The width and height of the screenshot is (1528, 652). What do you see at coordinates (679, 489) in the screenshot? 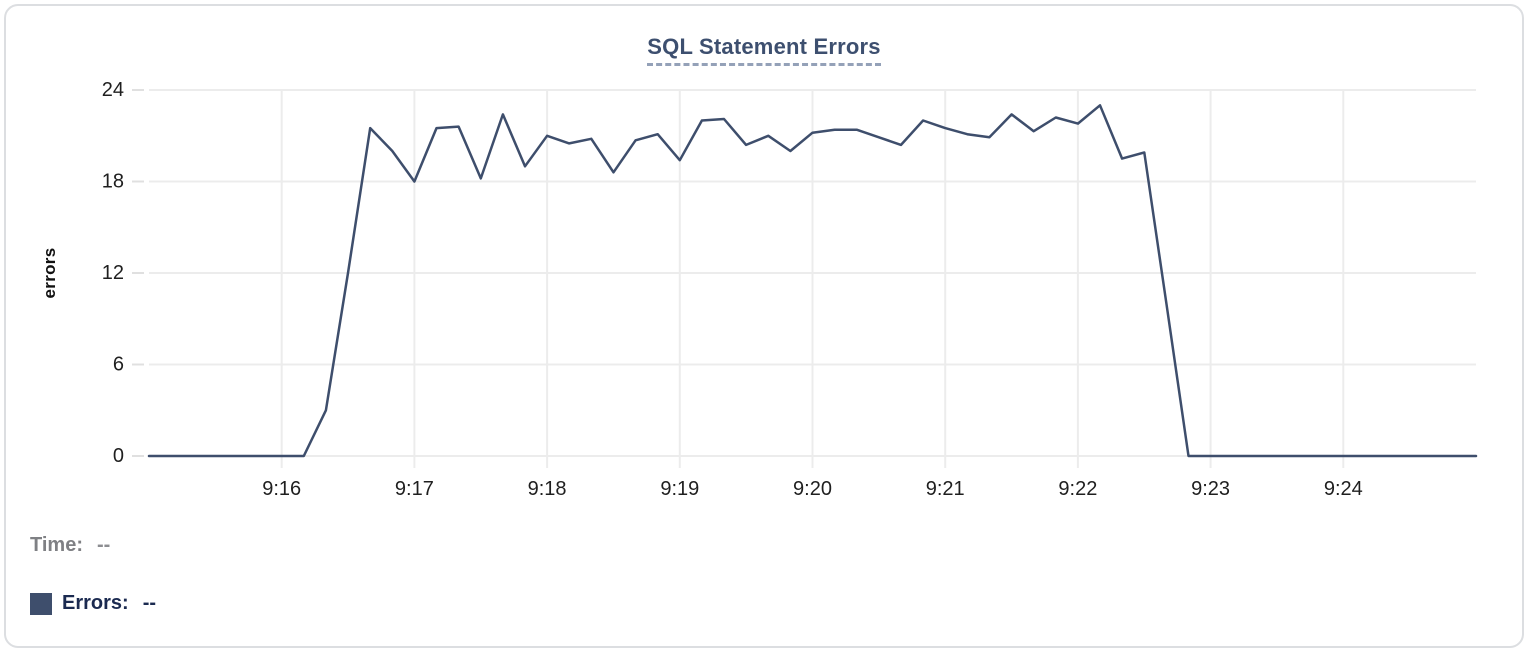
I see `svg-text: 9:19` at bounding box center [679, 489].